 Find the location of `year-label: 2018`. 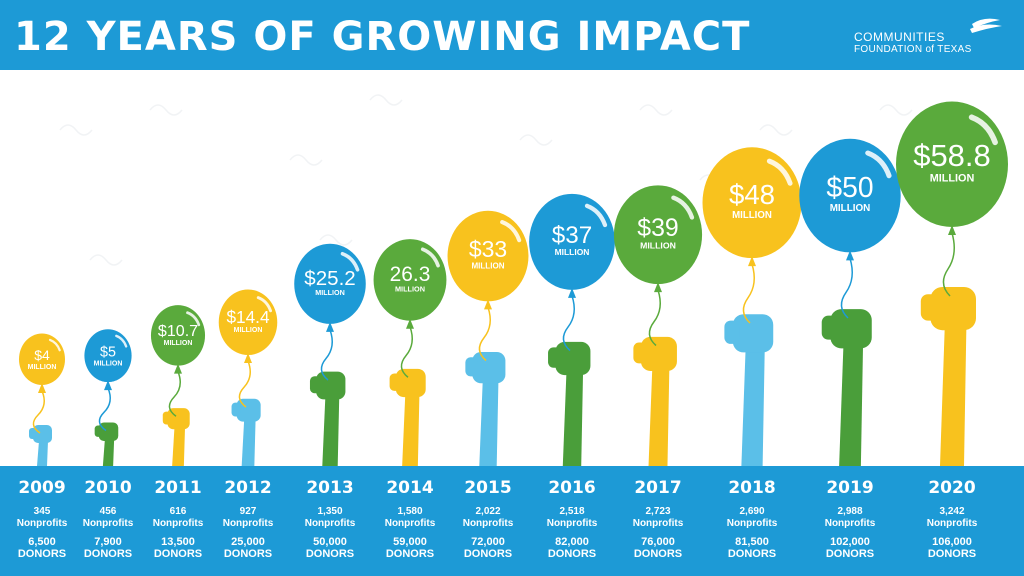

year-label: 2018 is located at coordinates (752, 488).